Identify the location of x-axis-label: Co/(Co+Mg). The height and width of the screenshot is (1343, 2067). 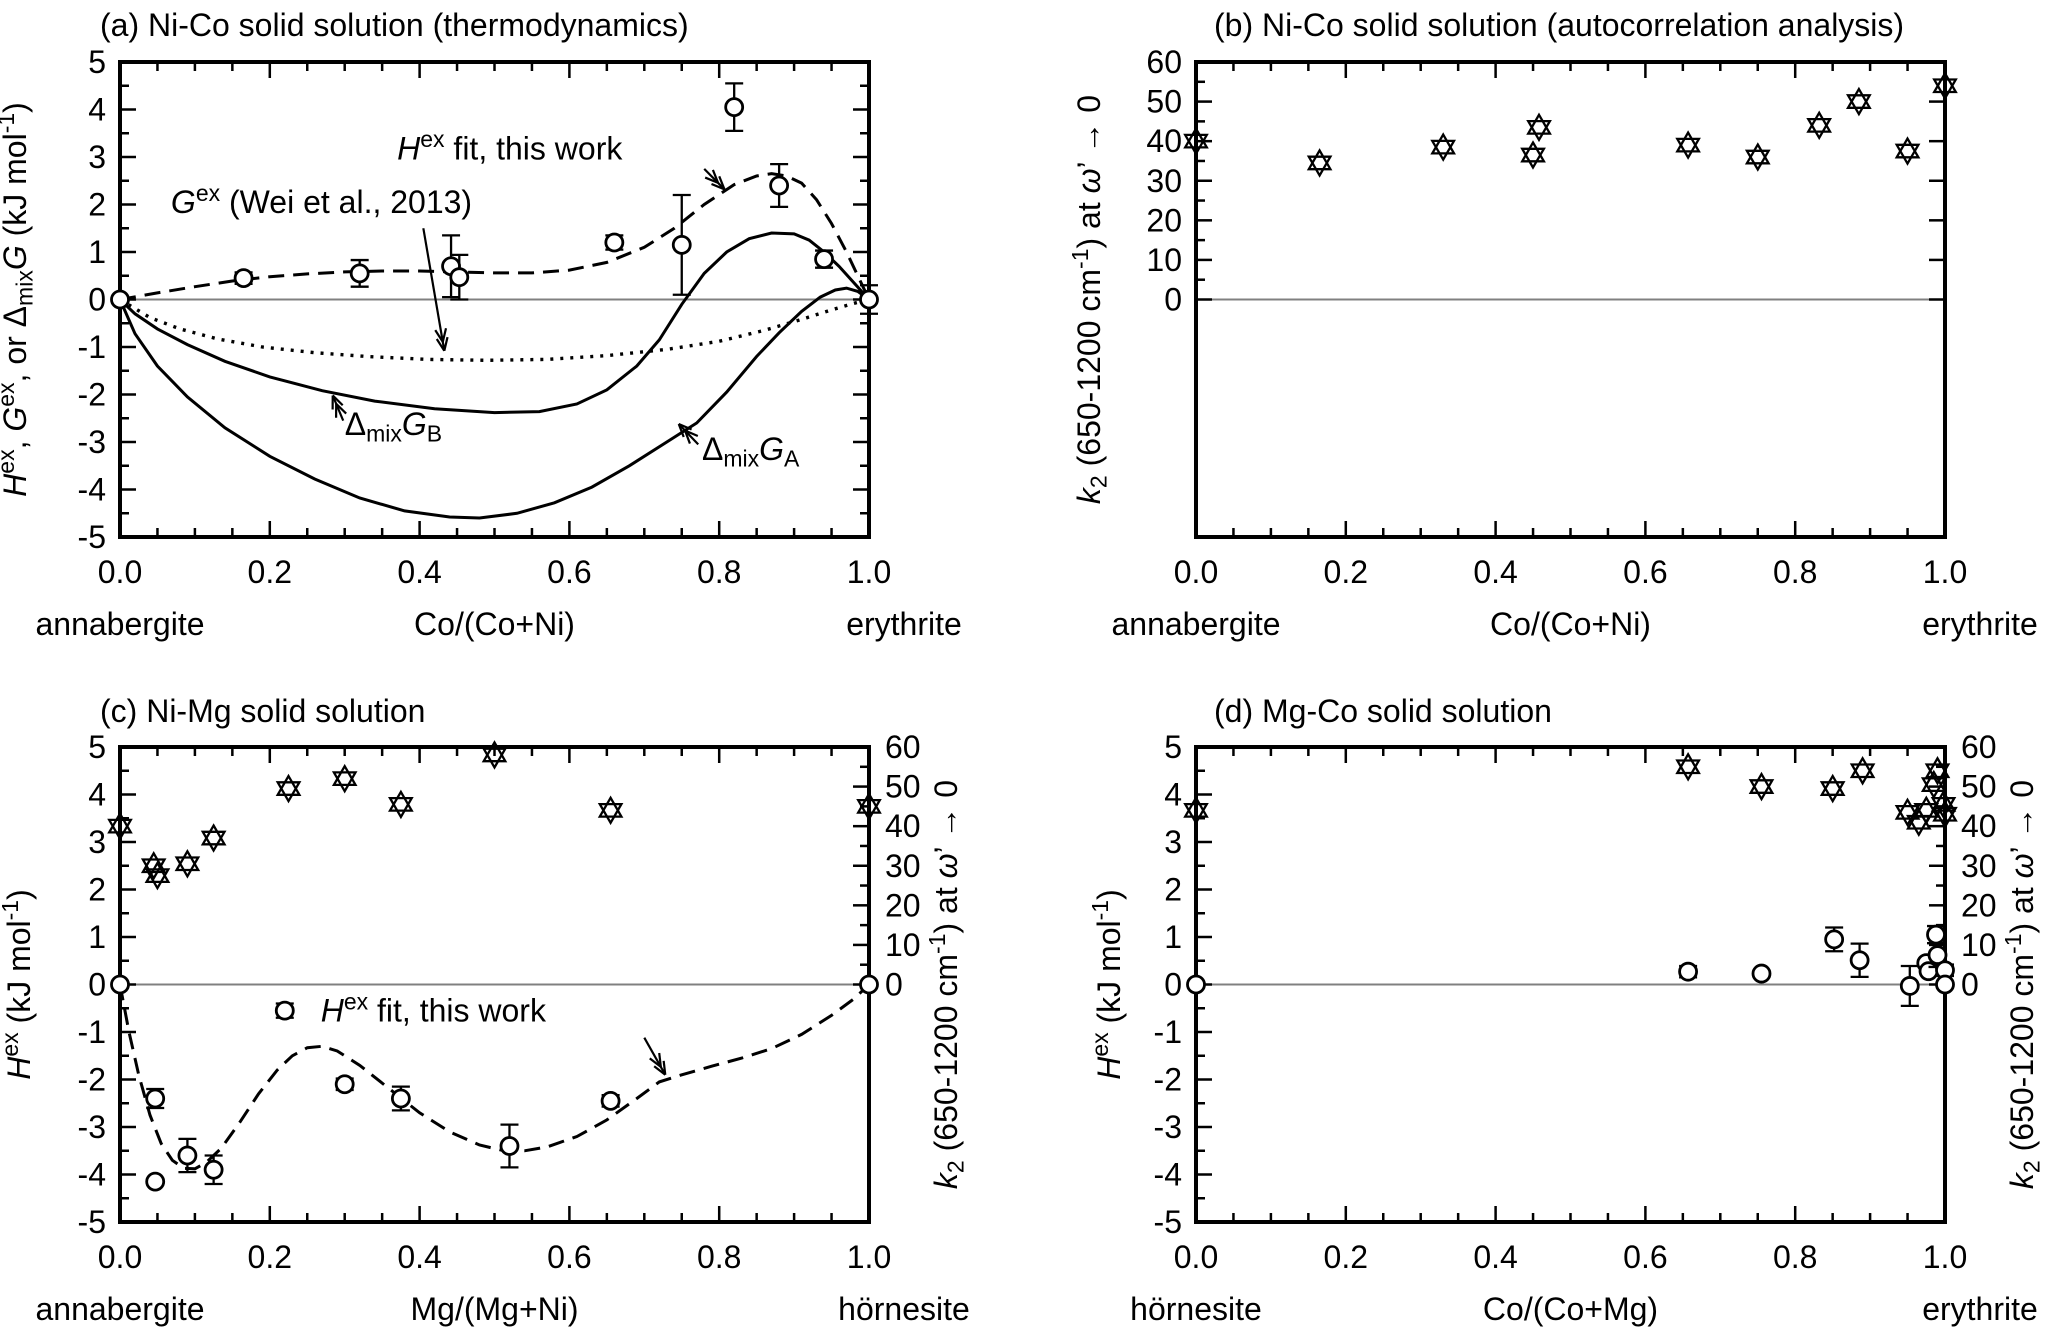
(1570, 1309).